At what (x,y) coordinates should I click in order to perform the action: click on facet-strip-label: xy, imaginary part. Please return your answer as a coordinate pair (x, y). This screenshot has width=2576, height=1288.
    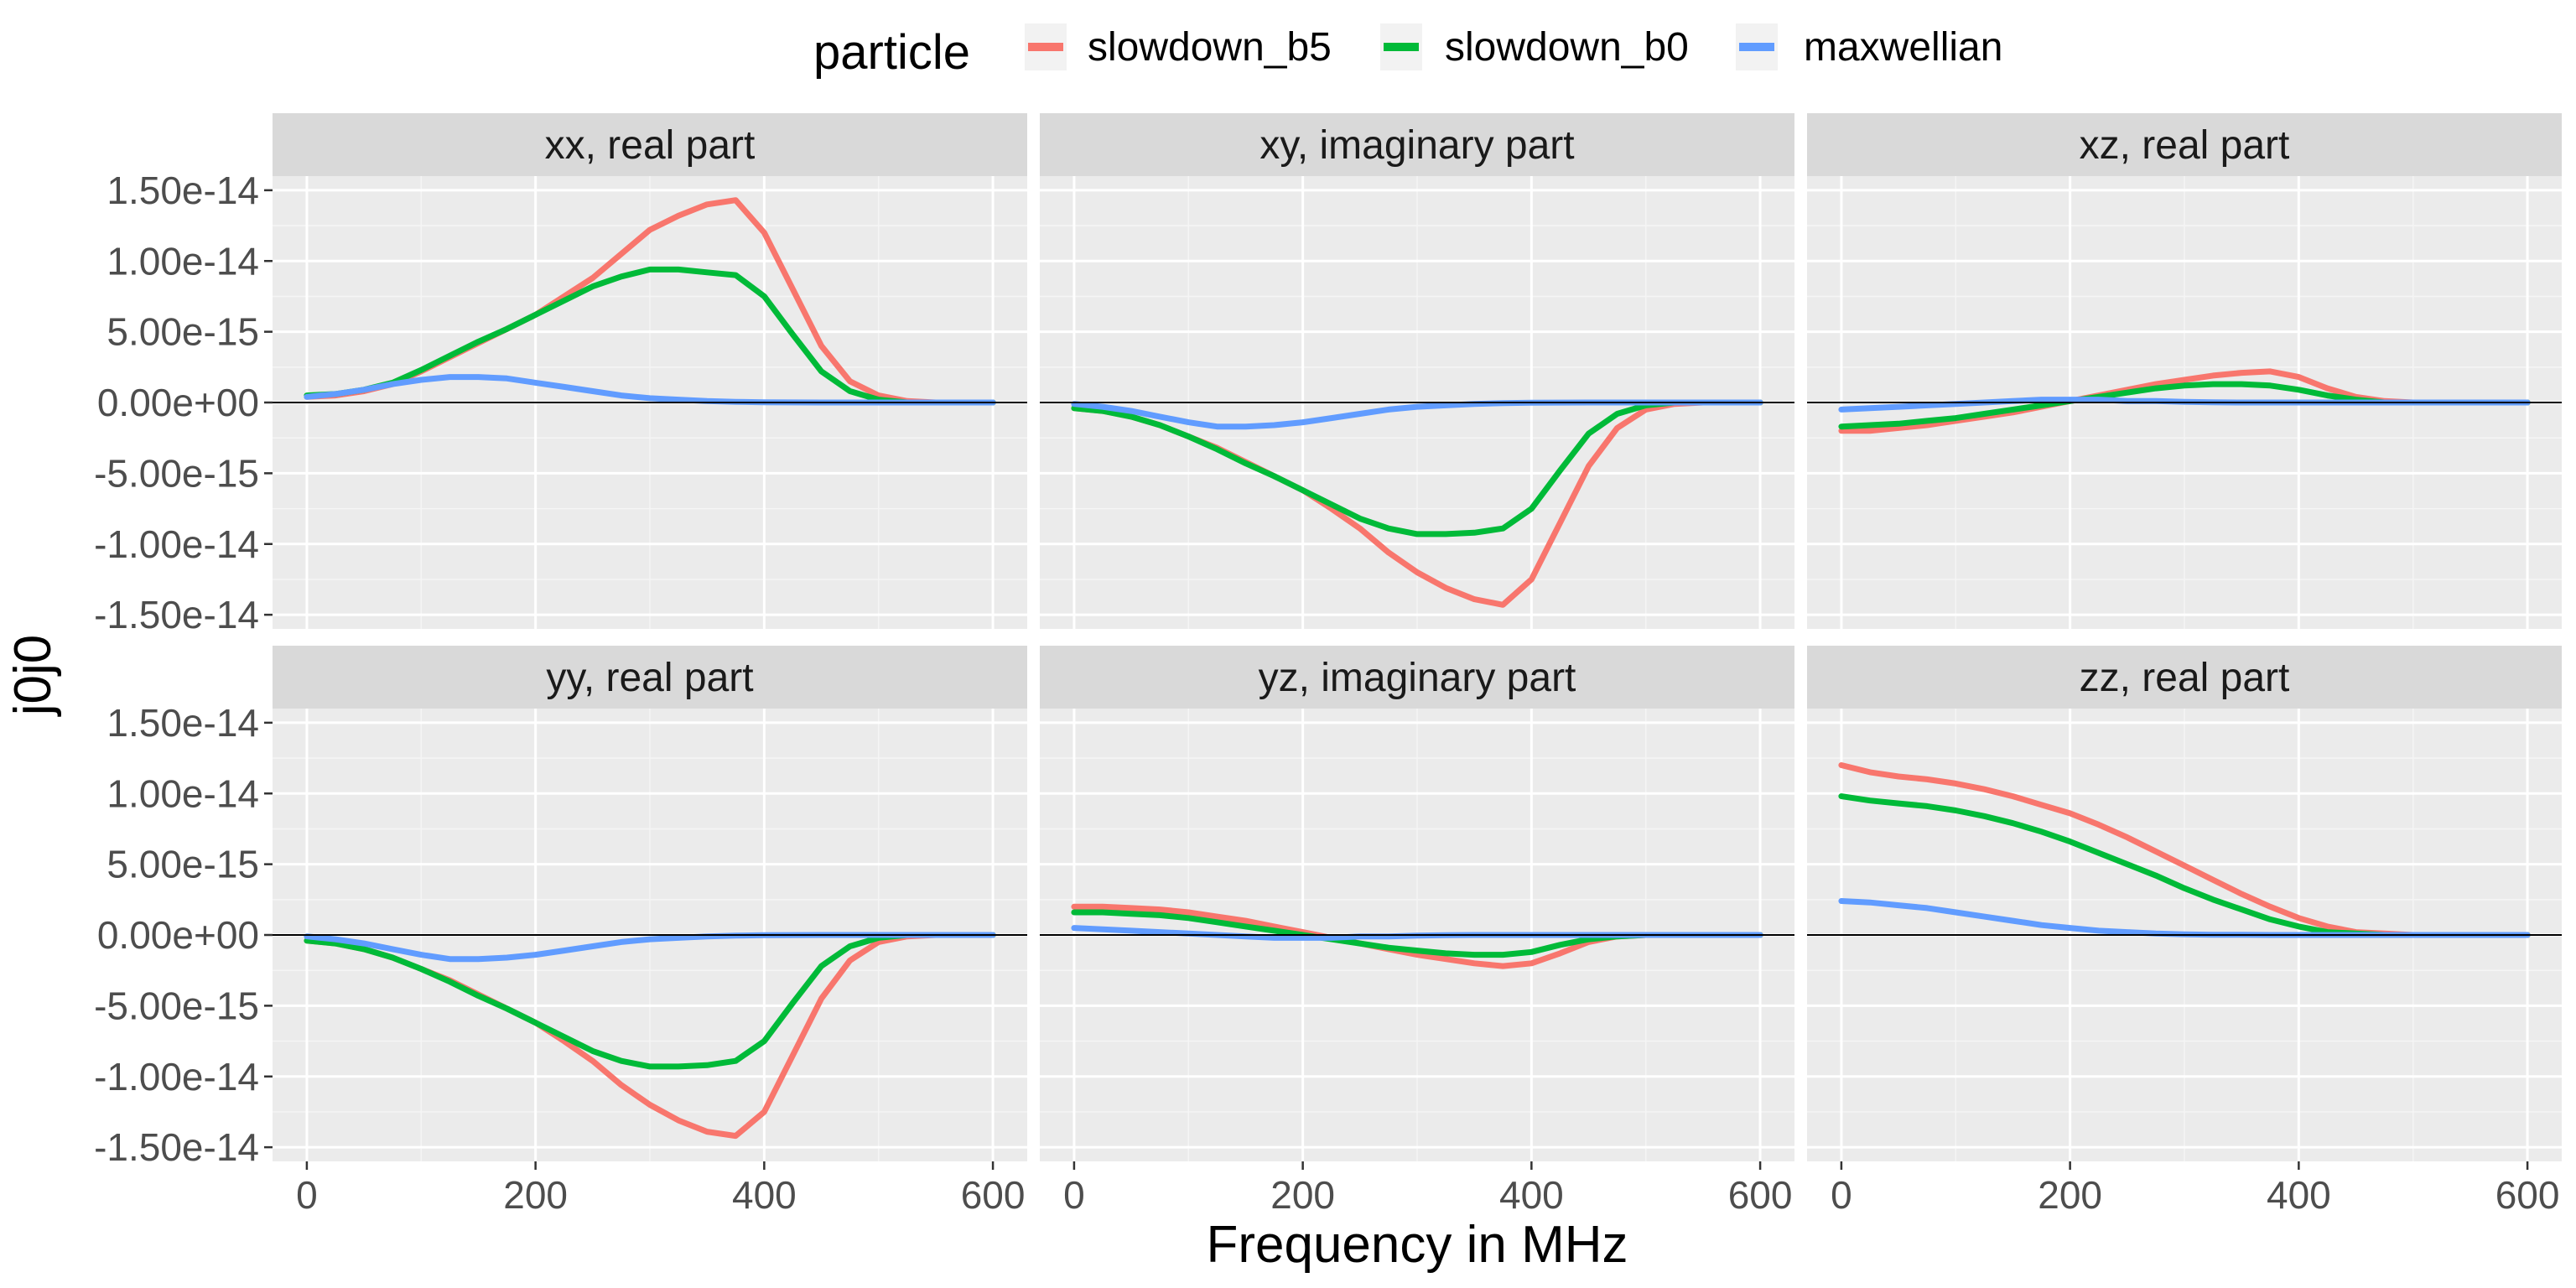
    Looking at the image, I should click on (1416, 145).